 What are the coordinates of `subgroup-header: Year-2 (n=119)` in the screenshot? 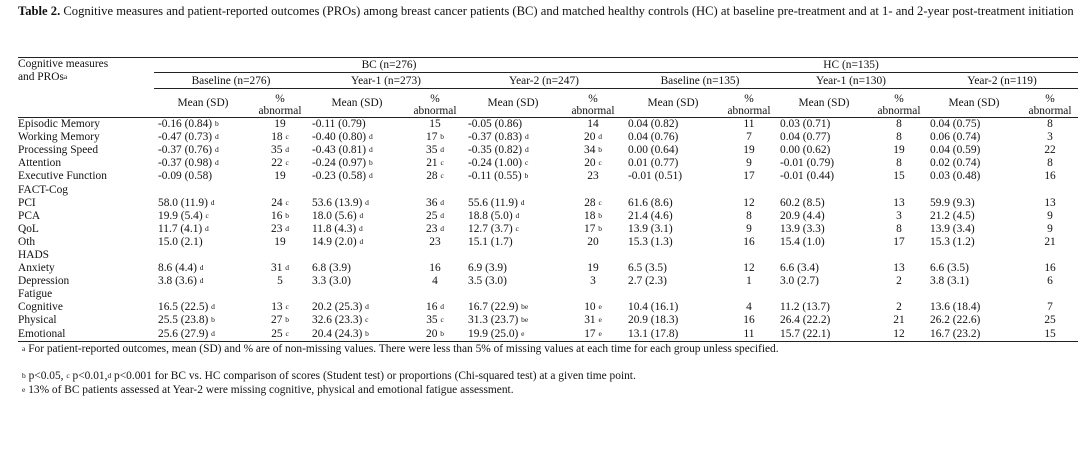 It's located at (1002, 80).